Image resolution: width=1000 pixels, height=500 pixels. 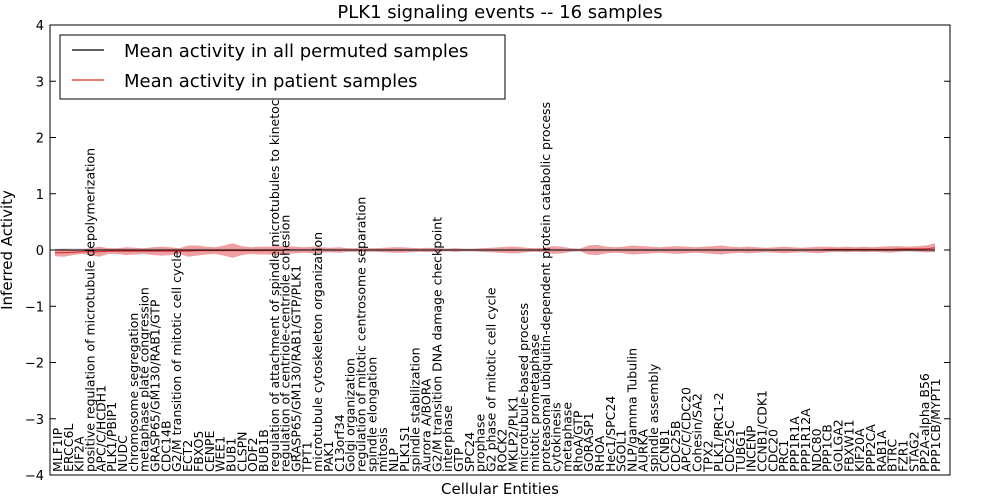 What do you see at coordinates (176, 361) in the screenshot?
I see `category-label: G2/M transition of mitotic cell cycle` at bounding box center [176, 361].